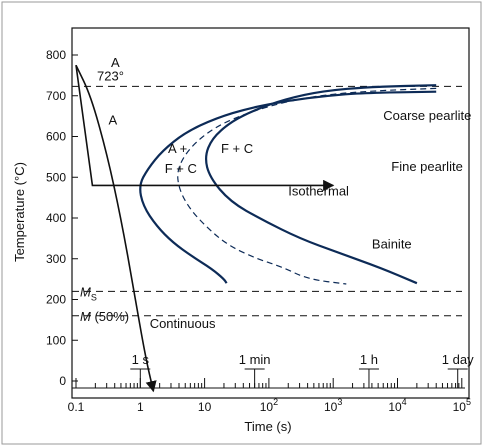 The image size is (483, 446). Describe the element at coordinates (116, 228) in the screenshot. I see `continuous-cooling-line` at that location.